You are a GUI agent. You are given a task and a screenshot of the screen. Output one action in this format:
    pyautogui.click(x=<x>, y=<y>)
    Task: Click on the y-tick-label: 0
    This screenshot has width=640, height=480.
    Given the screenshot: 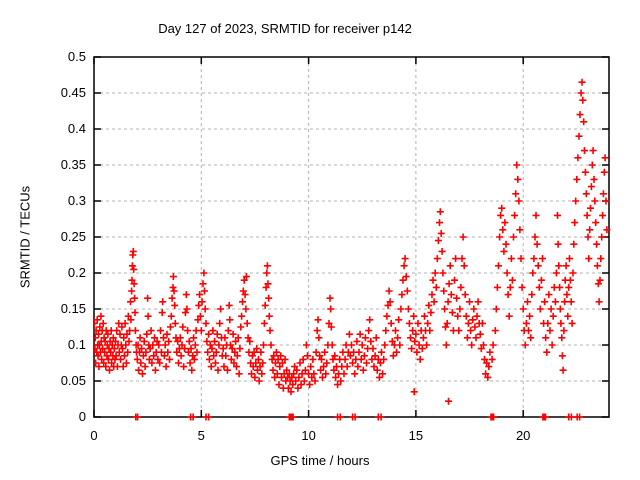 What is the action you would take?
    pyautogui.click(x=82, y=416)
    